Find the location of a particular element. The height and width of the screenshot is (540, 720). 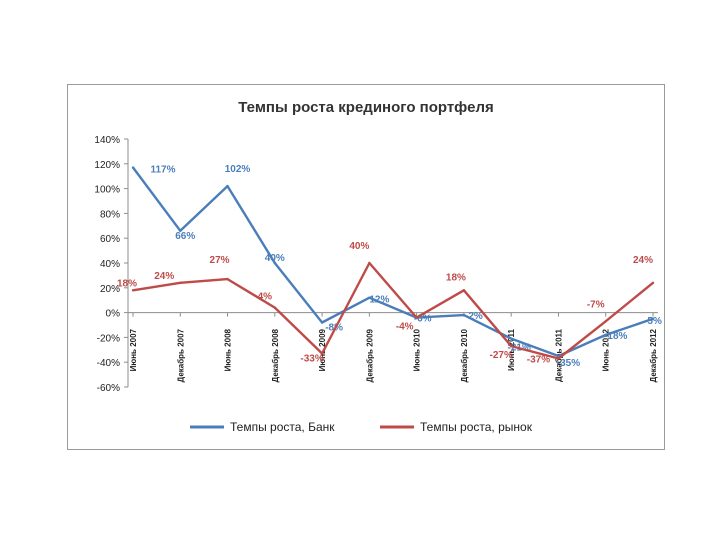

x-tick-label: Декабрь 2010 is located at coordinates (464, 355).